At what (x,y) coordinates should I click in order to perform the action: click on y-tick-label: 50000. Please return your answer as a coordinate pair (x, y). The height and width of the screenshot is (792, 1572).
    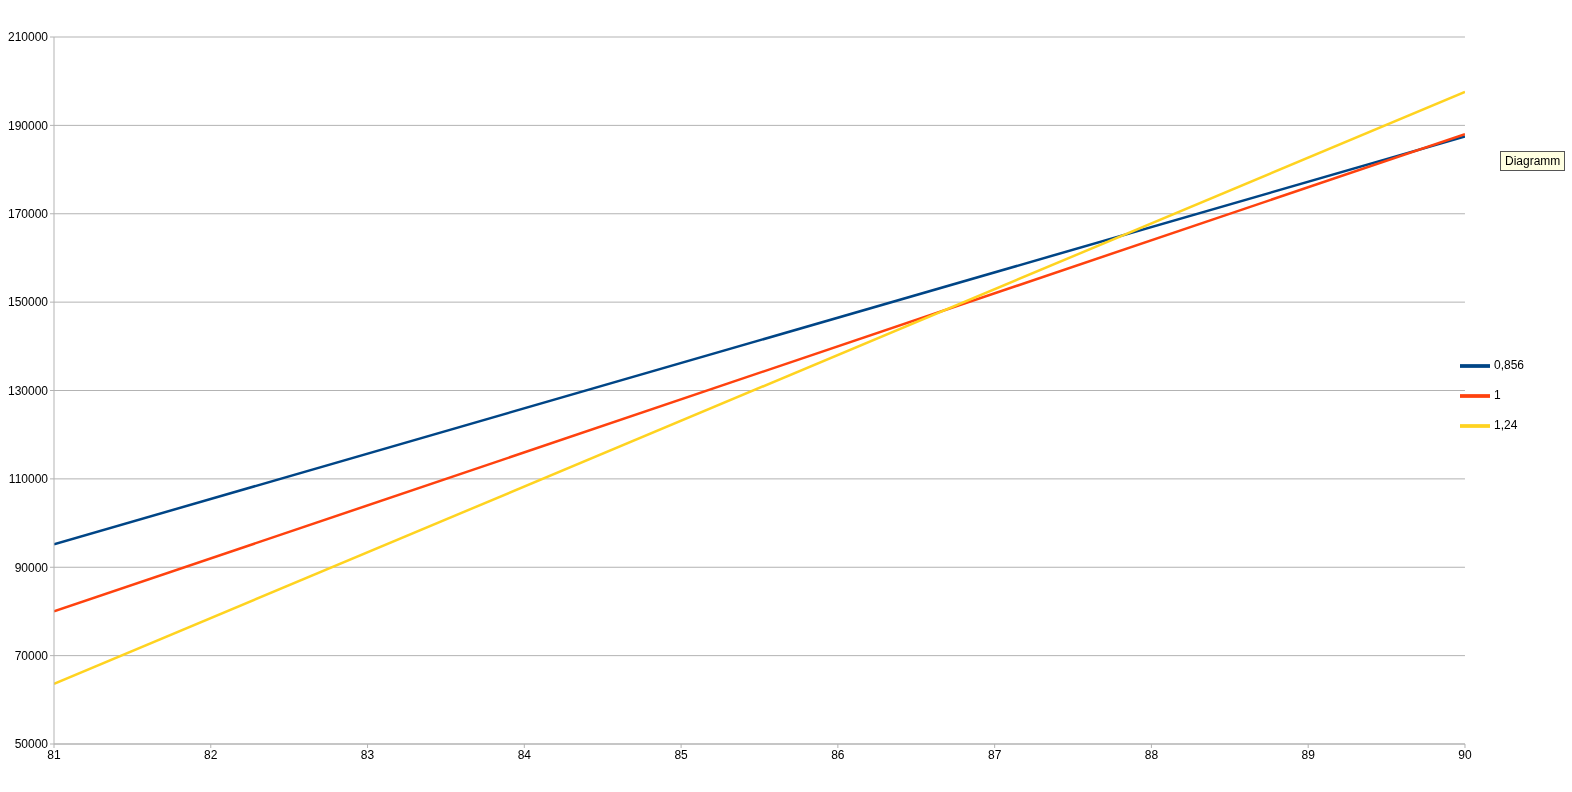
    Looking at the image, I should click on (31, 744).